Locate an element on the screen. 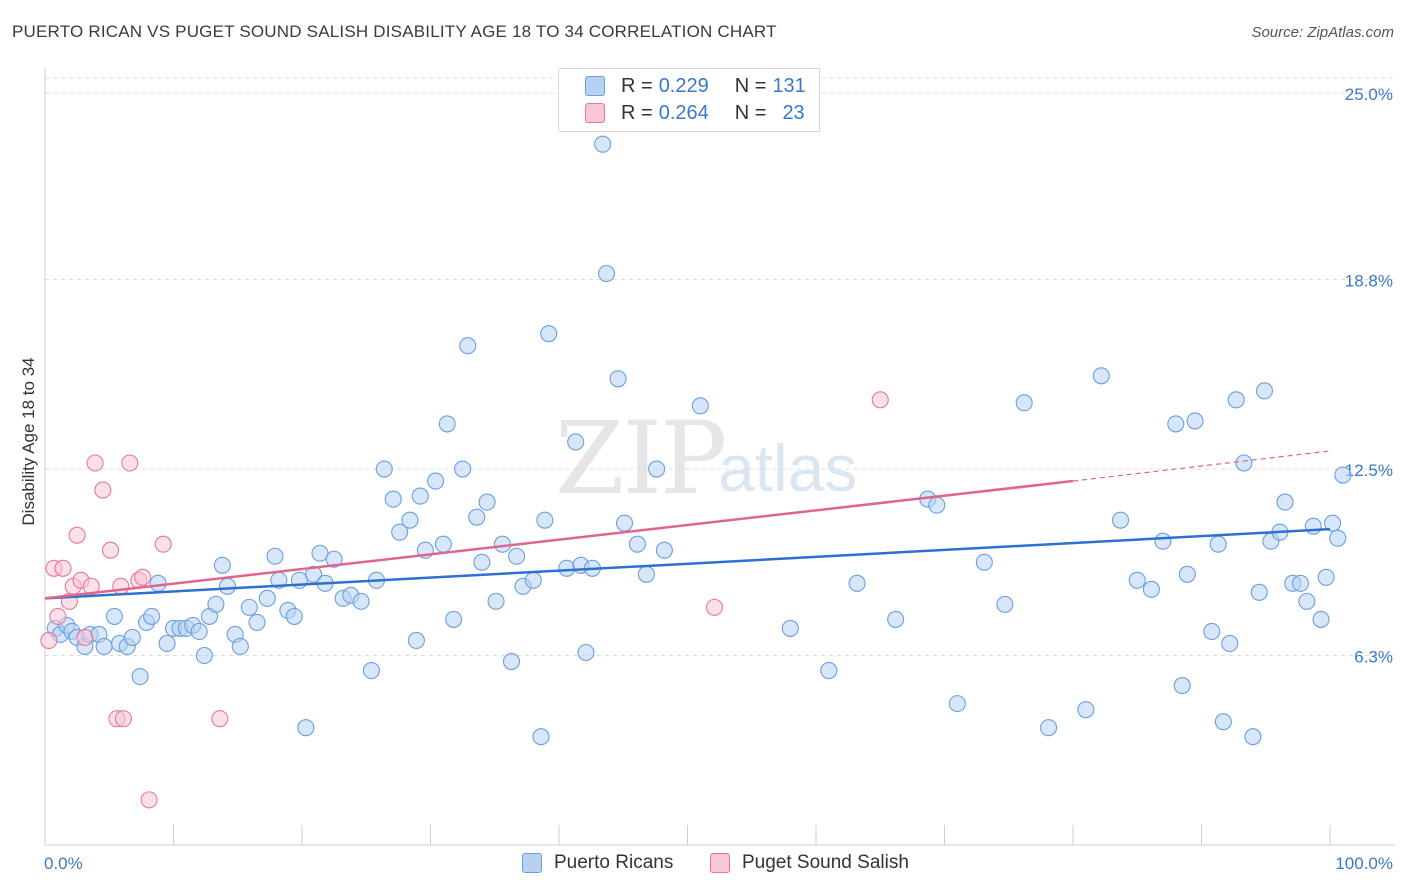 Image resolution: width=1406 pixels, height=892 pixels. source-label: Source: ZipAtlas.com is located at coordinates (1322, 32).